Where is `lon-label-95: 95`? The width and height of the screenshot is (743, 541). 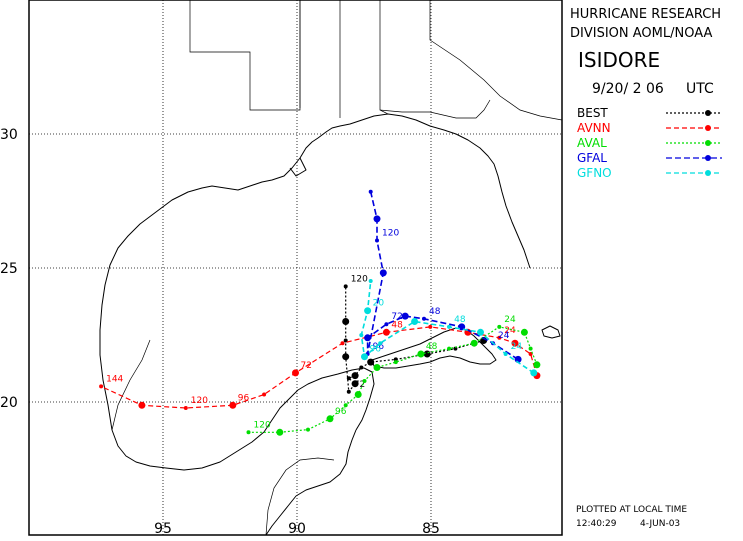
lon-label-95: 95 is located at coordinates (163, 529).